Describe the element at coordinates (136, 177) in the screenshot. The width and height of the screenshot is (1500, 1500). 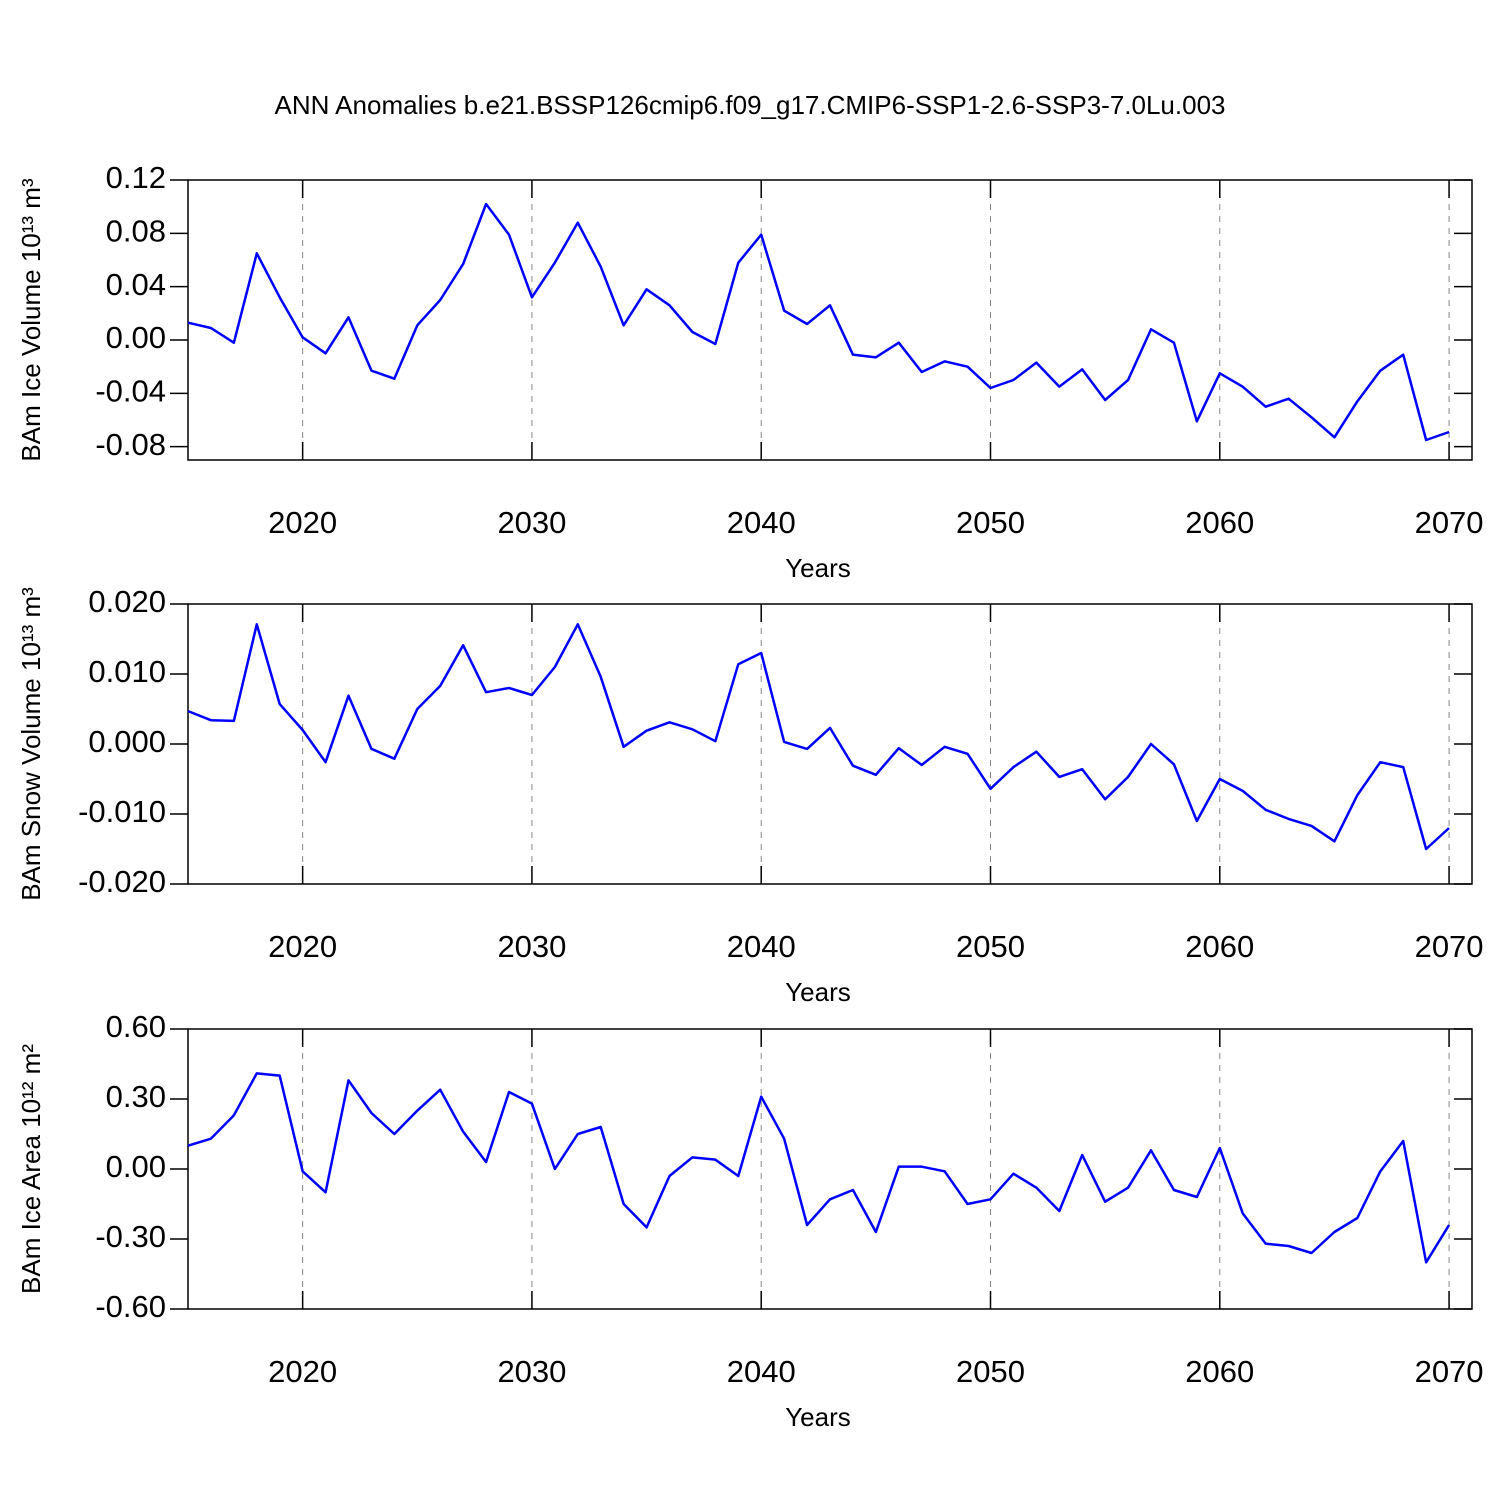
I see `y-tick-label: 0.12` at that location.